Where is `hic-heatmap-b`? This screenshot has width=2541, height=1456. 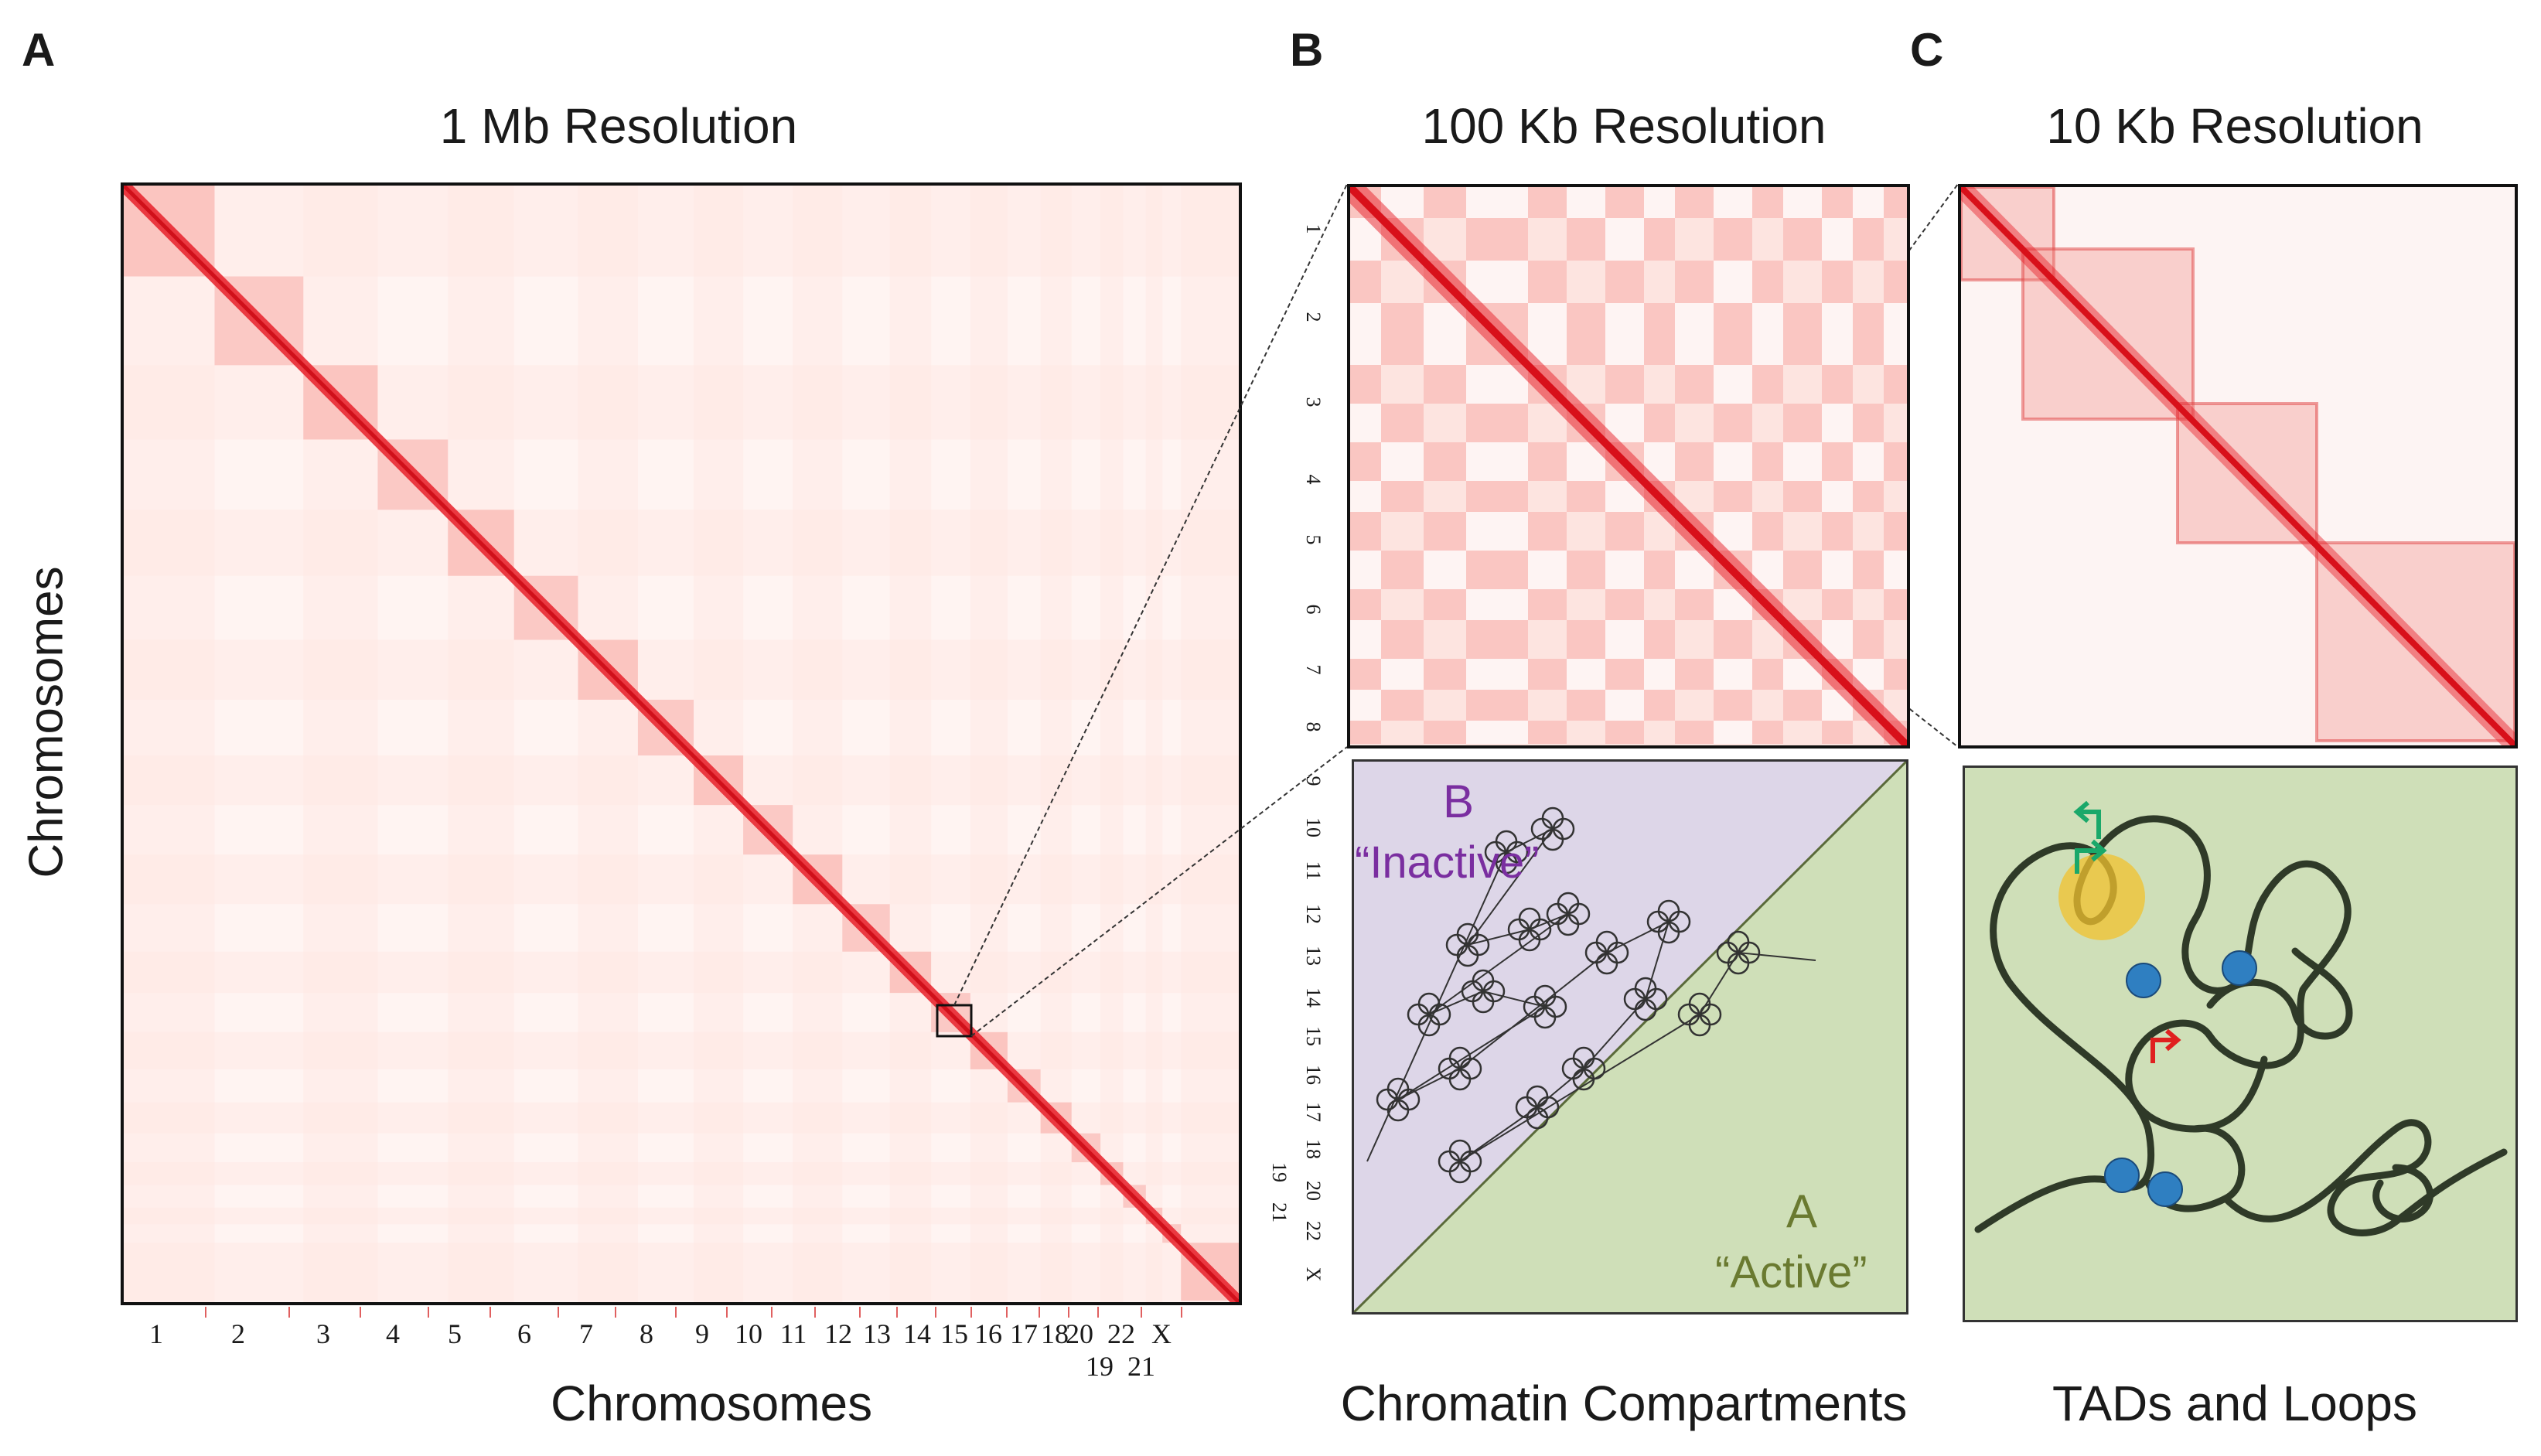
hic-heatmap-b is located at coordinates (1628, 466).